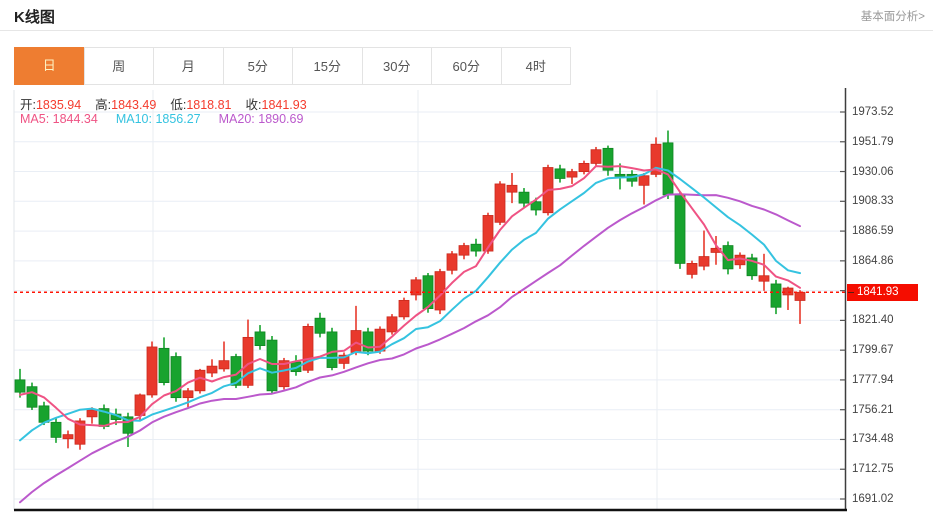 This screenshot has height=514, width=933. I want to click on tab-月: 月, so click(188, 66).